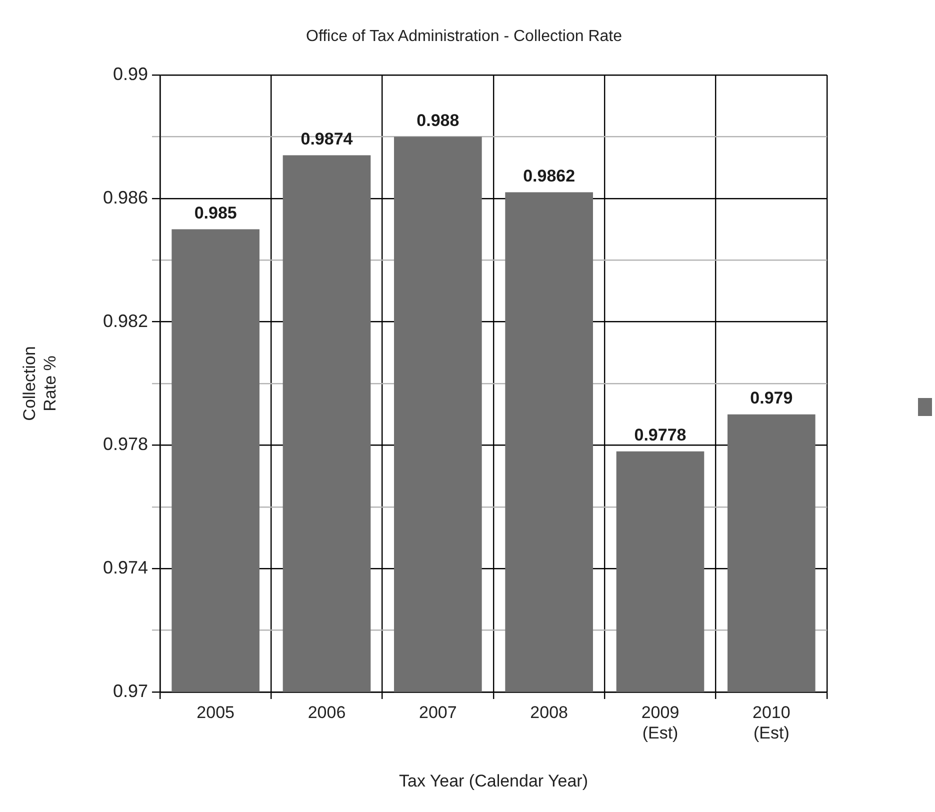  I want to click on y-tick-label: 0.99, so click(130, 74).